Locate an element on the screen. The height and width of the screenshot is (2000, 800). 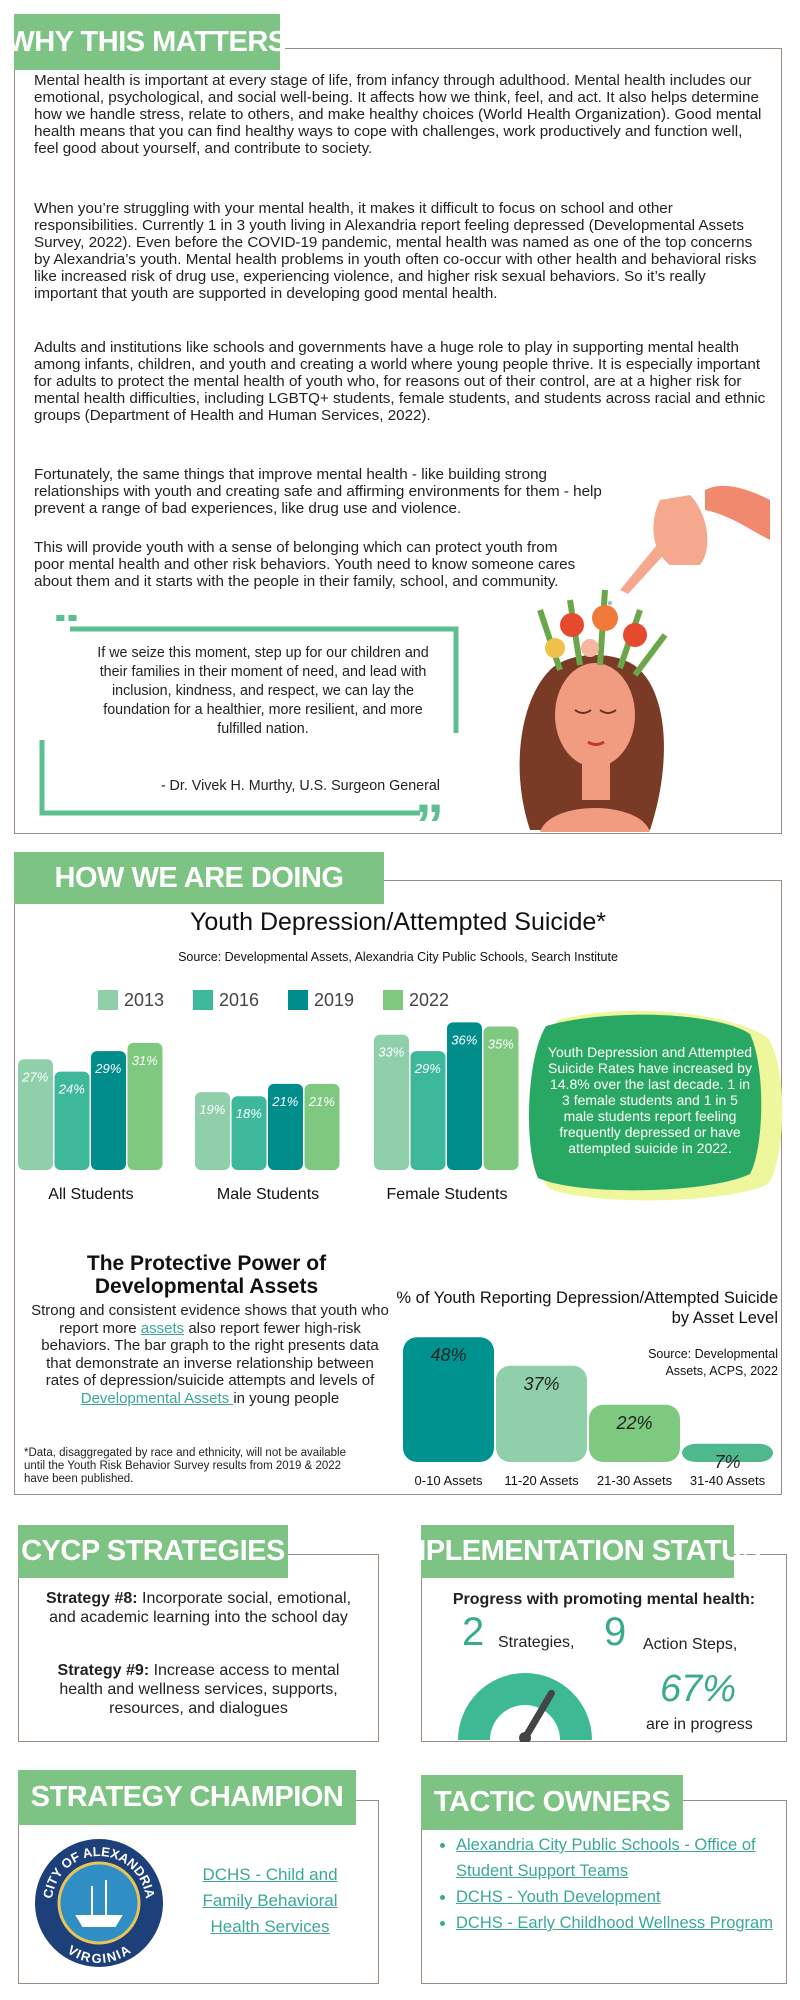
gauge-needle is located at coordinates (538, 1715).